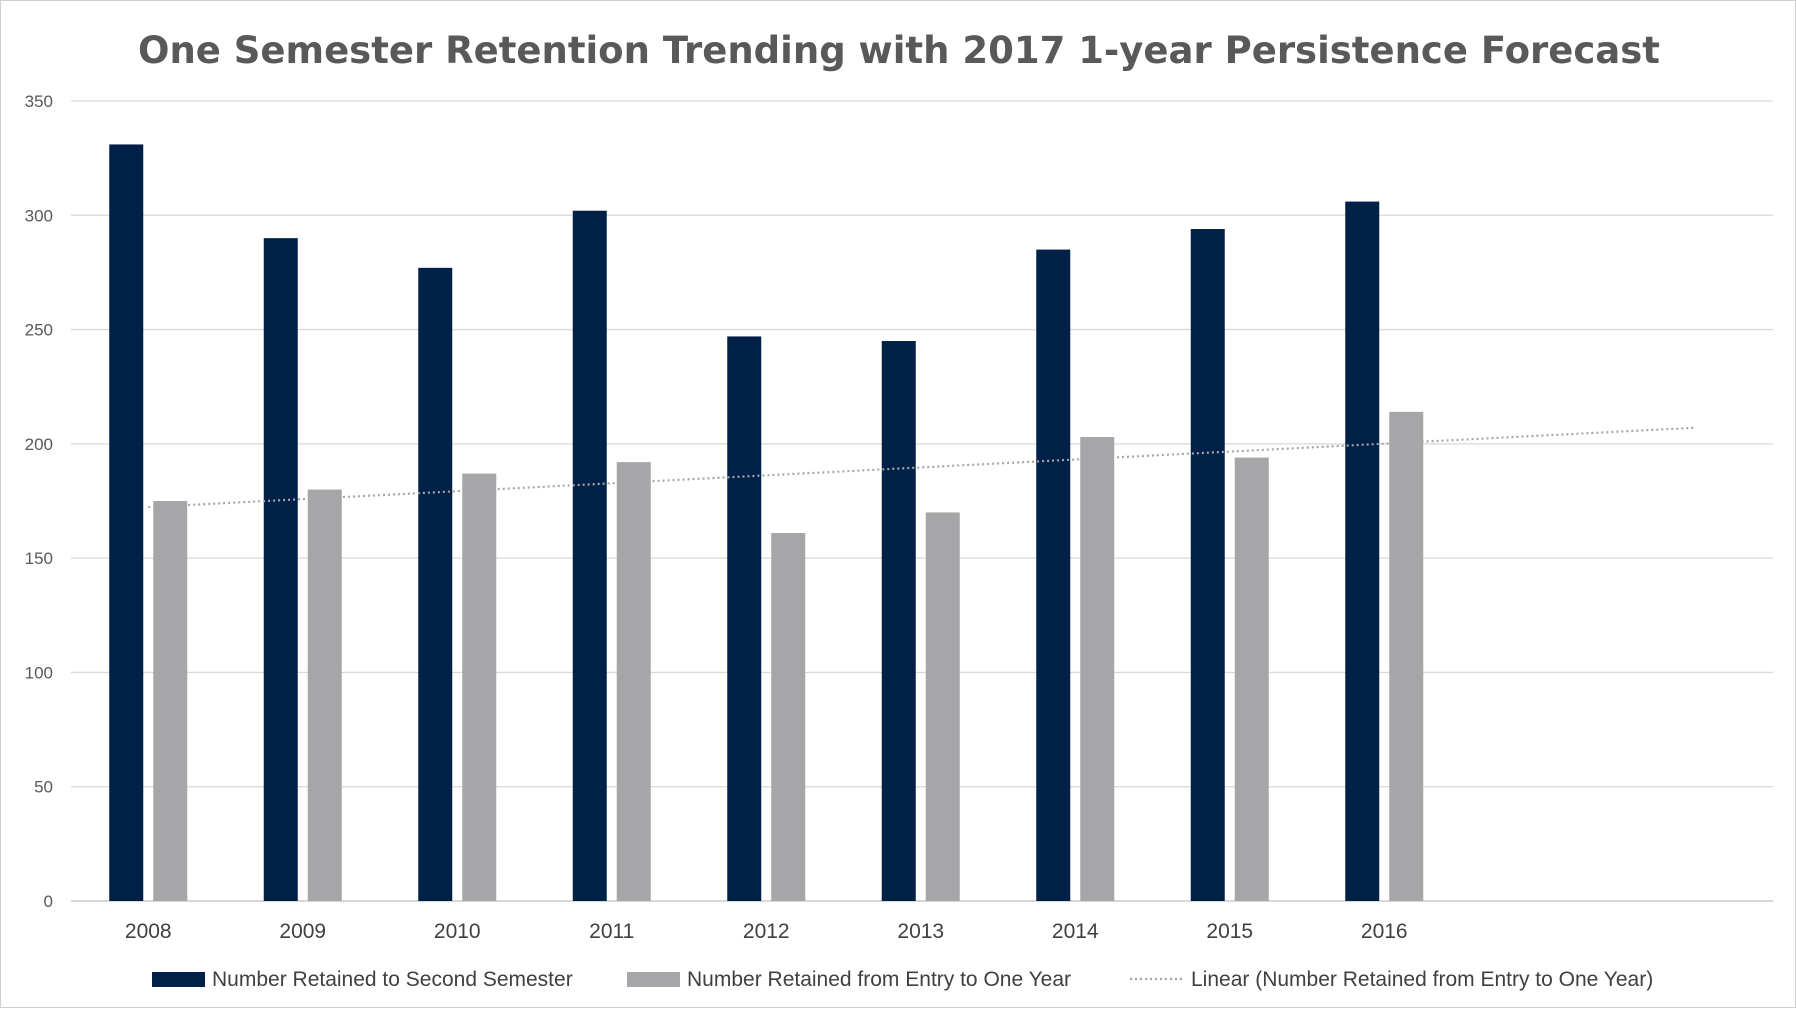 This screenshot has height=1009, width=1796. Describe the element at coordinates (1406, 656) in the screenshot. I see `bar-one-year-2016` at that location.